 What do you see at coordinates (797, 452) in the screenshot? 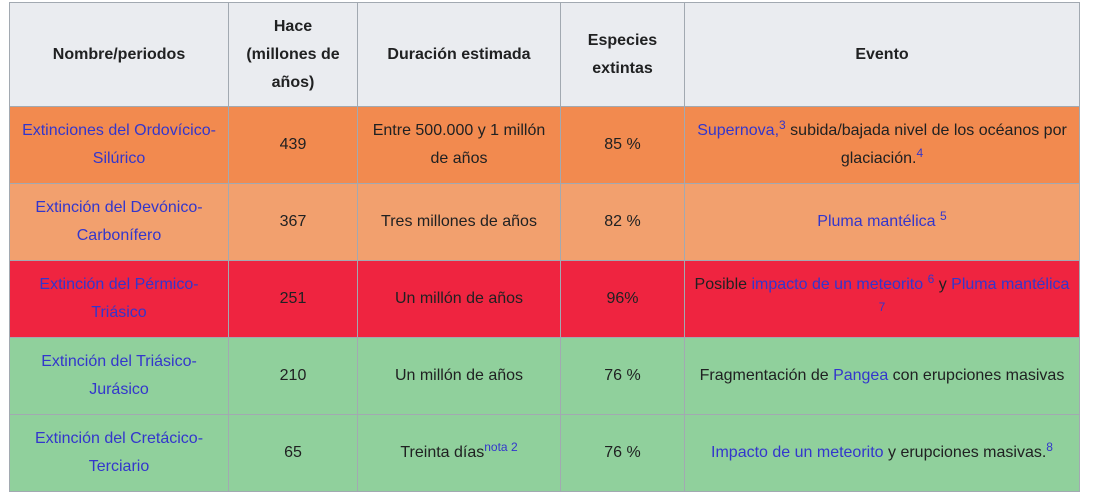
I see `event-link: Impacto de un meteorito` at bounding box center [797, 452].